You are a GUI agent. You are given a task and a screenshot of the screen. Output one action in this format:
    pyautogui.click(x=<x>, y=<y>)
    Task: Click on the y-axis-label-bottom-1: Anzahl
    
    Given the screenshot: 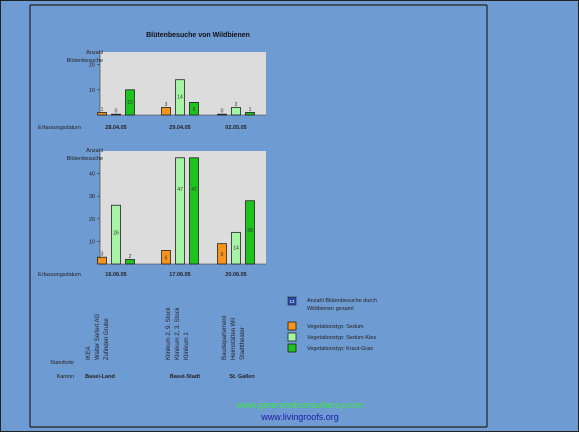 What is the action you would take?
    pyautogui.click(x=94, y=151)
    